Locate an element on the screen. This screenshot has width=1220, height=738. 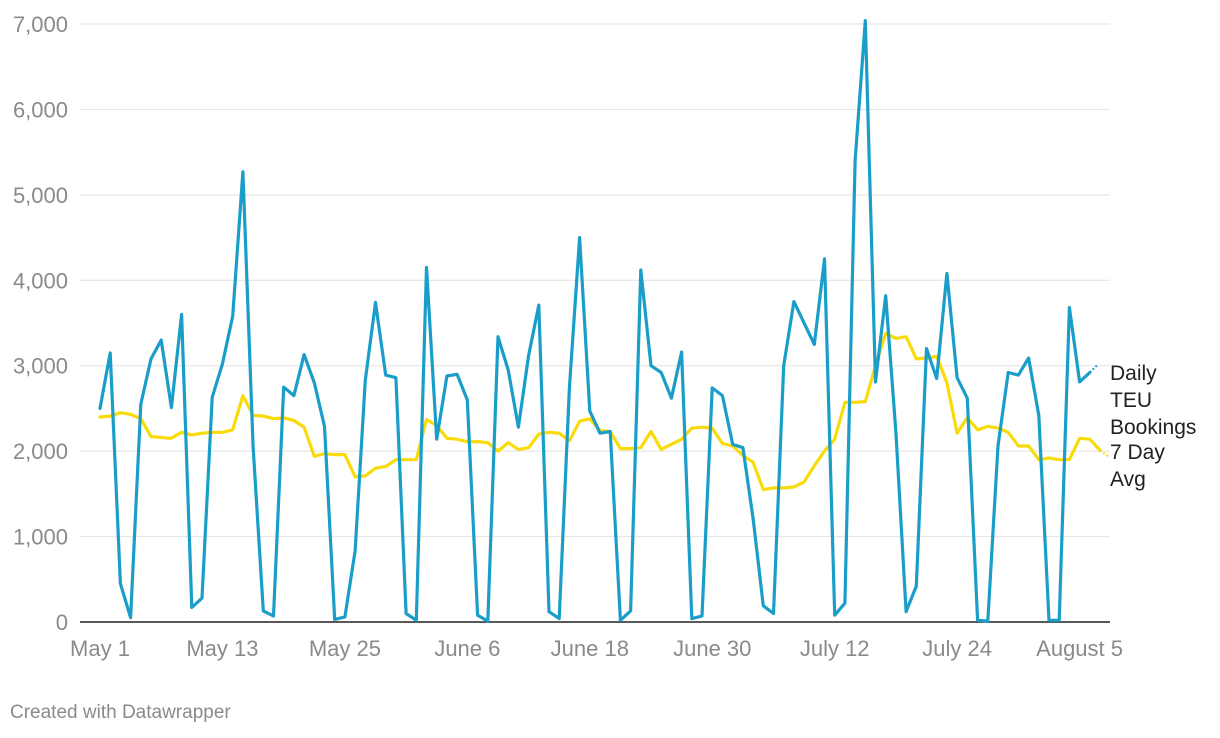
legend-label-daily-teu-bookings: Bookings is located at coordinates (1153, 427).